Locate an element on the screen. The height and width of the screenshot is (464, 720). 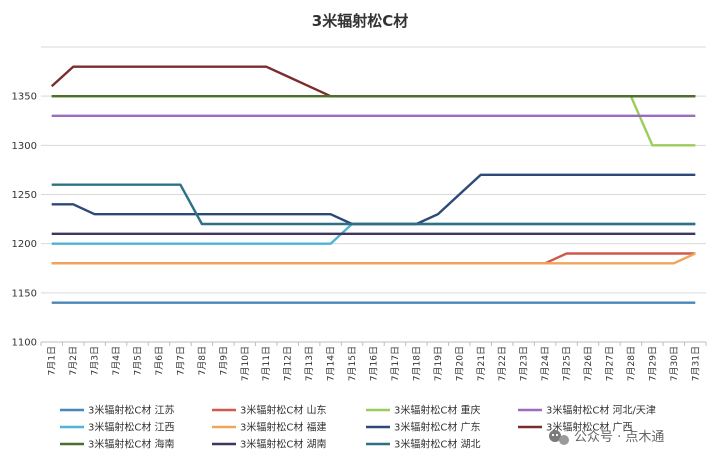
legend-label: 3米辐射松C材 重庆 is located at coordinates (437, 410).